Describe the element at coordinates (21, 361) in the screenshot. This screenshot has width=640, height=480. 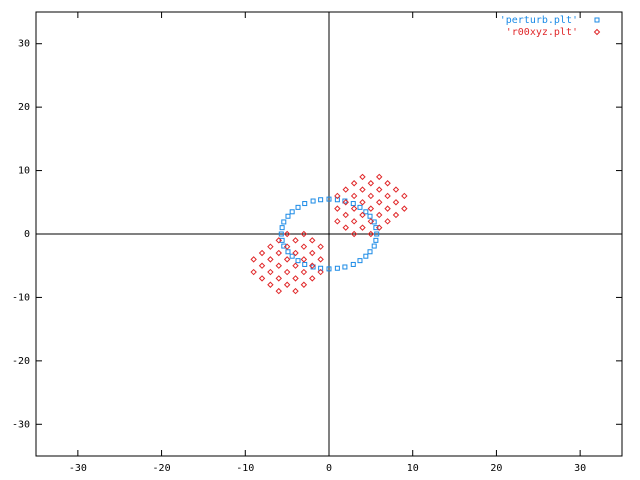
I see `y-tick-label: -20` at that location.